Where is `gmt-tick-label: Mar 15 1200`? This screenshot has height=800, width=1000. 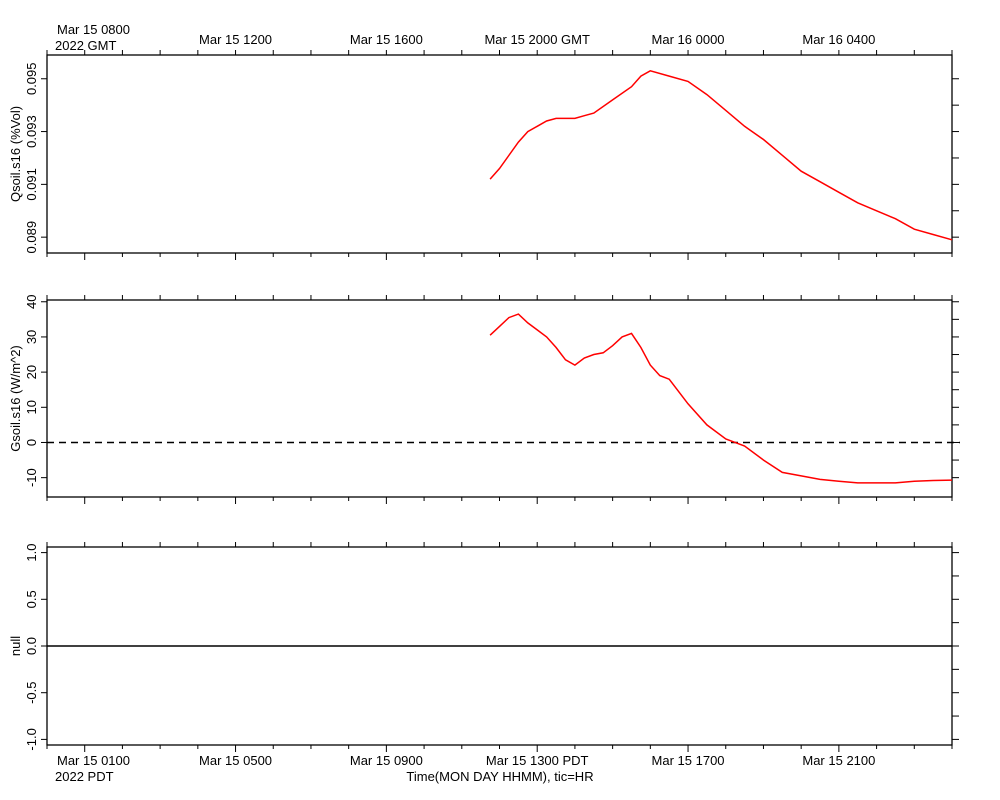
gmt-tick-label: Mar 15 1200 is located at coordinates (235, 39).